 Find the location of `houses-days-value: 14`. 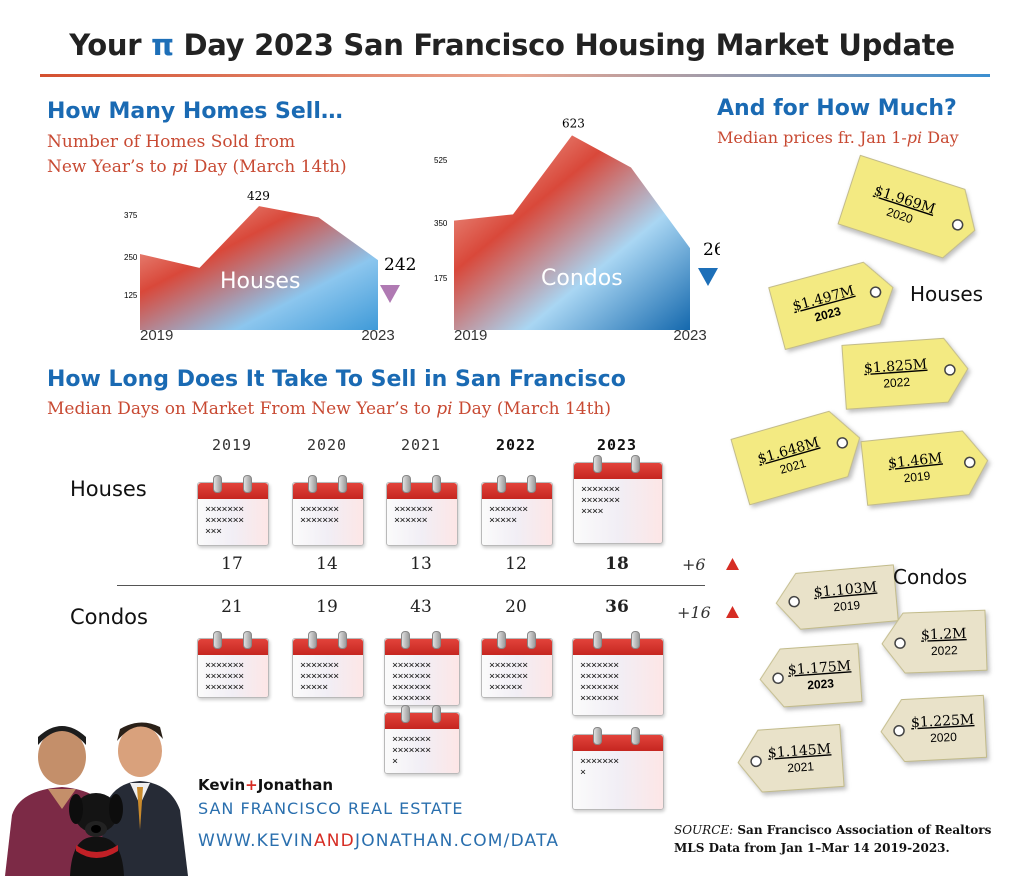

houses-days-value: 14 is located at coordinates (327, 564).